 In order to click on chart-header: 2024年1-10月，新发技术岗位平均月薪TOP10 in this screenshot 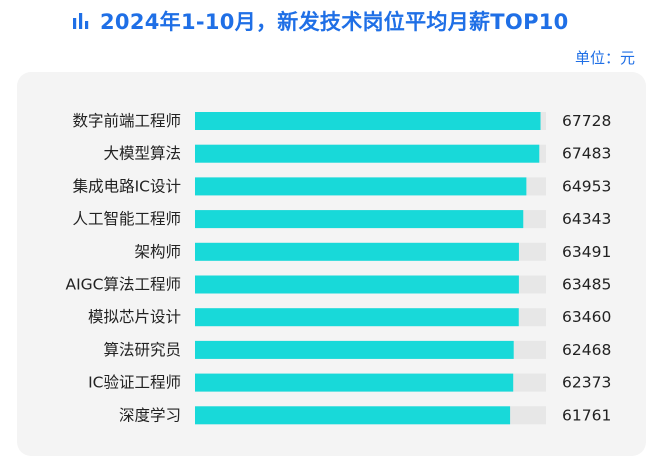, I will do `click(320, 21)`.